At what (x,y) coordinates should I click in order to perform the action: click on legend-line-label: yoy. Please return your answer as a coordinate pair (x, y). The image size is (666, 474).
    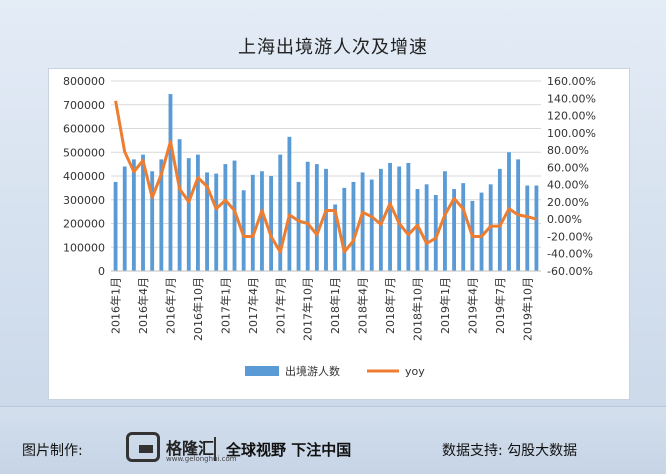
    Looking at the image, I should click on (415, 371).